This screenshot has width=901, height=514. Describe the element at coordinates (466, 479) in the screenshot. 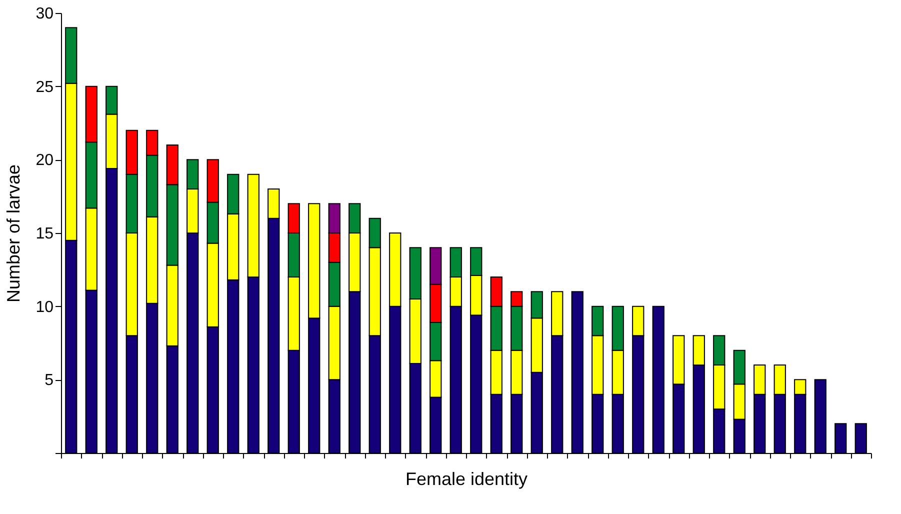

I see `x-axis-title: Female identity` at that location.